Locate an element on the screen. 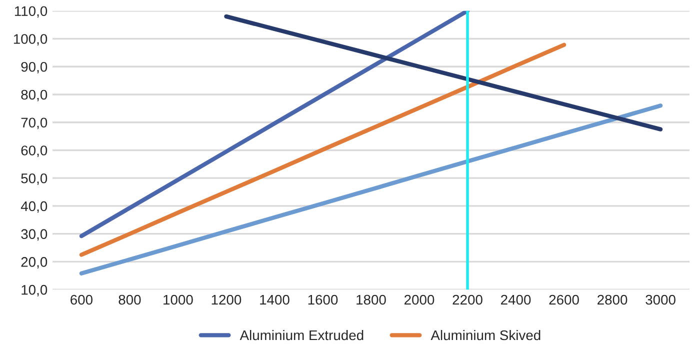  y-tick-label: 20,0 is located at coordinates (34, 263).